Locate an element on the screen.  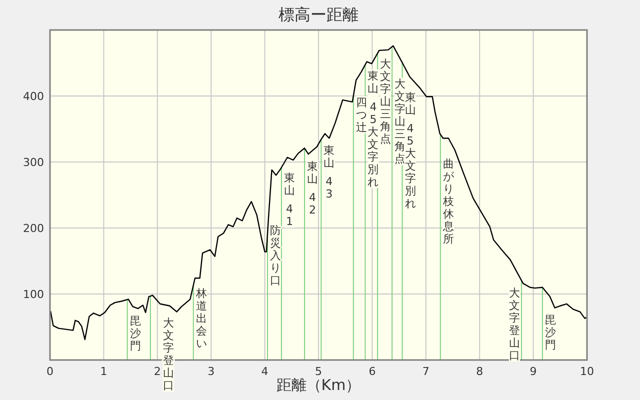
x-tick-label: 10 is located at coordinates (587, 371).